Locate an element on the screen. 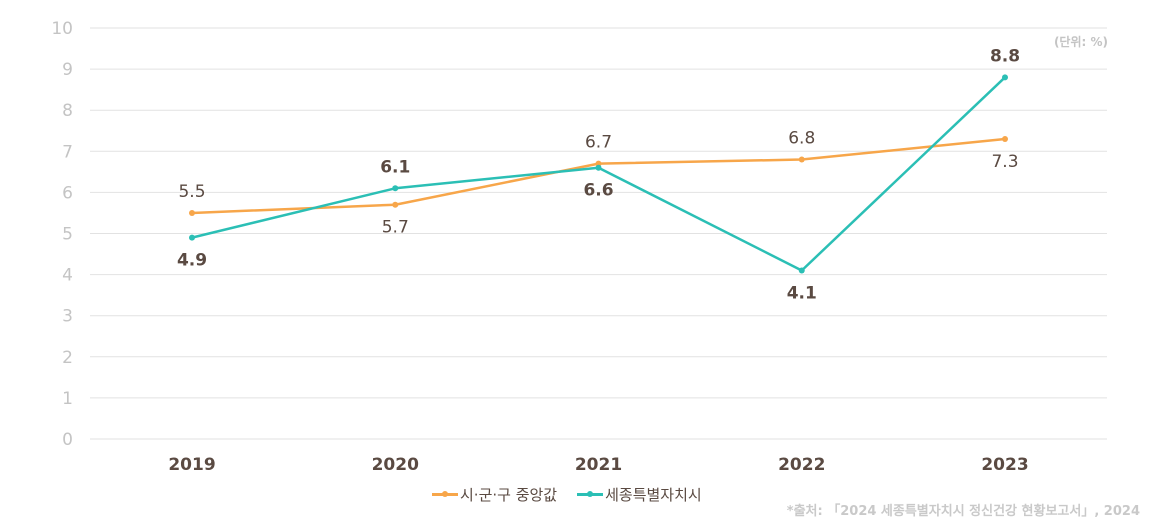  legend: 시·군·구 중앙값 세종특별자치시 is located at coordinates (567, 494).